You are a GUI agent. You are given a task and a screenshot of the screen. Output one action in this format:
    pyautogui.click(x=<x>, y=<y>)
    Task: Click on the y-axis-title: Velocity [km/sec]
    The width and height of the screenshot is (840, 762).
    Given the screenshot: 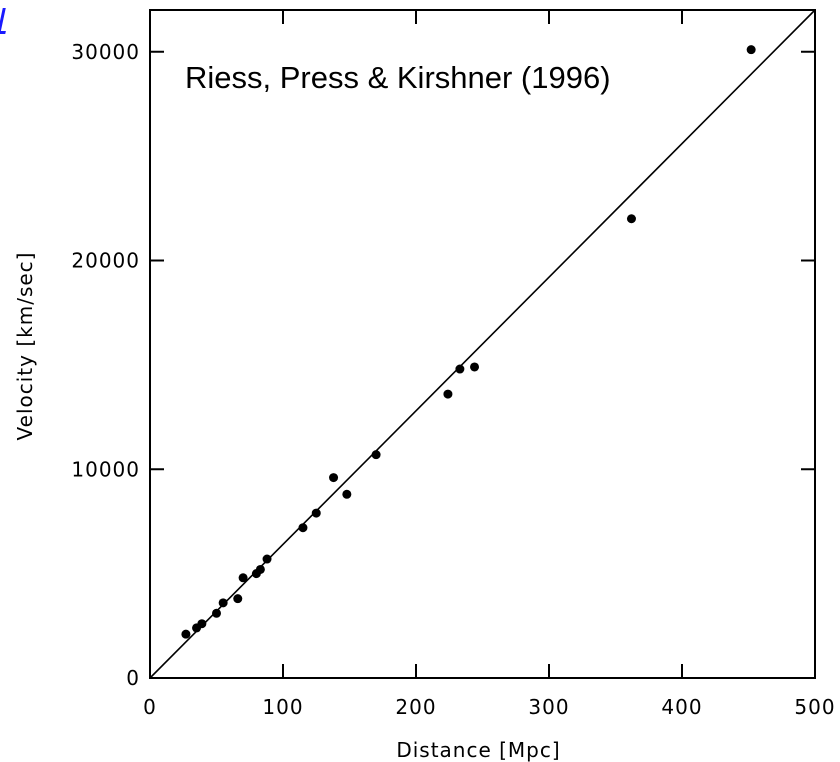 What is the action you would take?
    pyautogui.click(x=25, y=346)
    